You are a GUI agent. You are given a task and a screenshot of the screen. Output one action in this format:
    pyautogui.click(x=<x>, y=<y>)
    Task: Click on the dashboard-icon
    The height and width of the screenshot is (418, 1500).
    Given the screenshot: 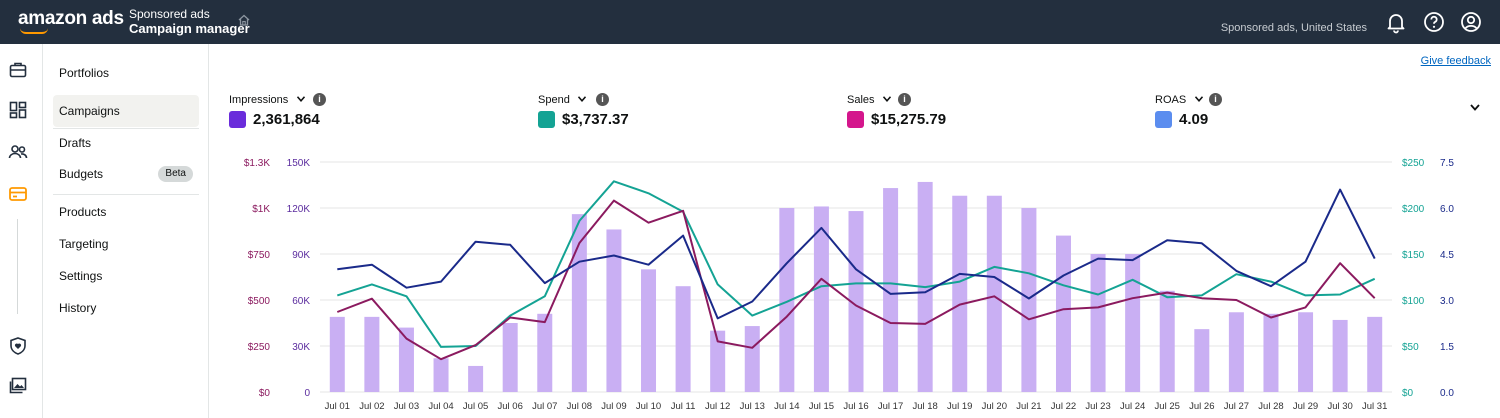 What is the action you would take?
    pyautogui.click(x=18, y=110)
    